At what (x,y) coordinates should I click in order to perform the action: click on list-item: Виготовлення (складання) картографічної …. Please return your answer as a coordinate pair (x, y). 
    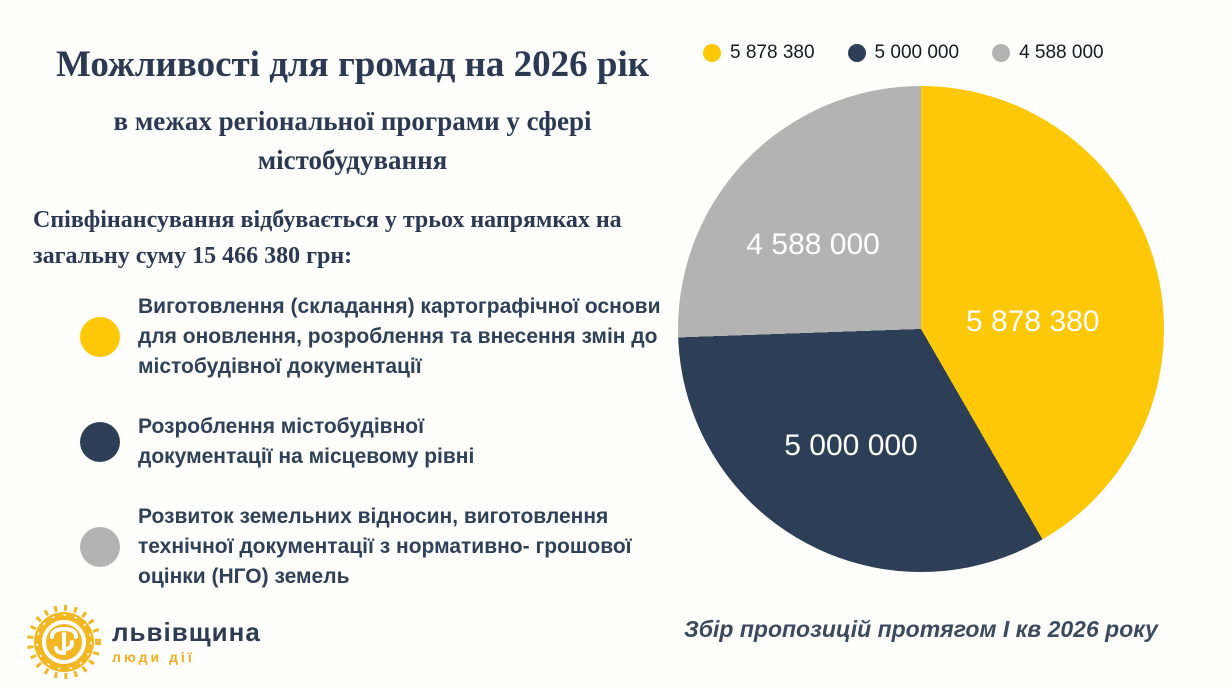
    Looking at the image, I should click on (380, 337).